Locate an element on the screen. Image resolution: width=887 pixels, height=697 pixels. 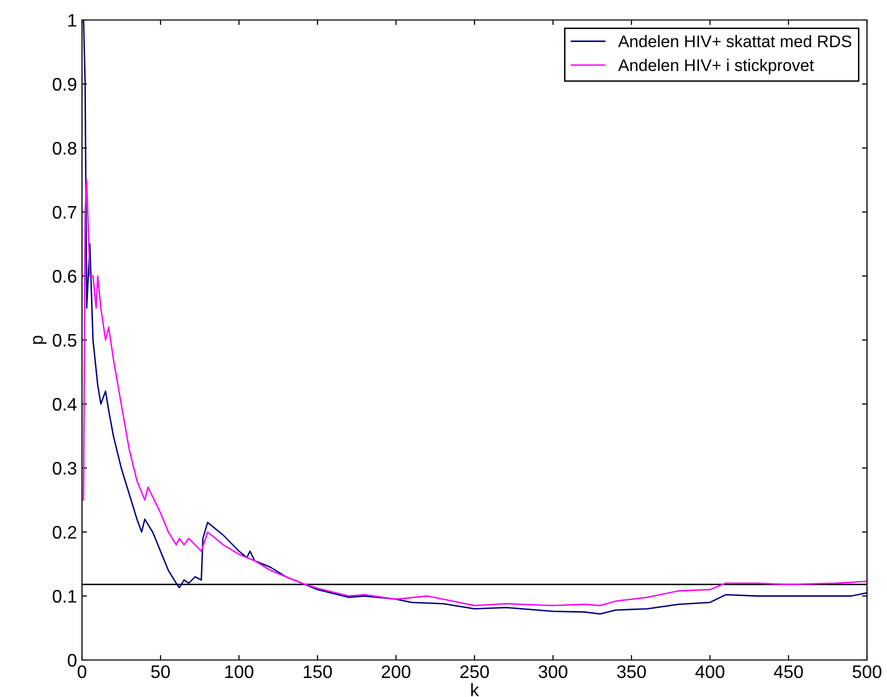
x-tick-label: 450 is located at coordinates (788, 671).